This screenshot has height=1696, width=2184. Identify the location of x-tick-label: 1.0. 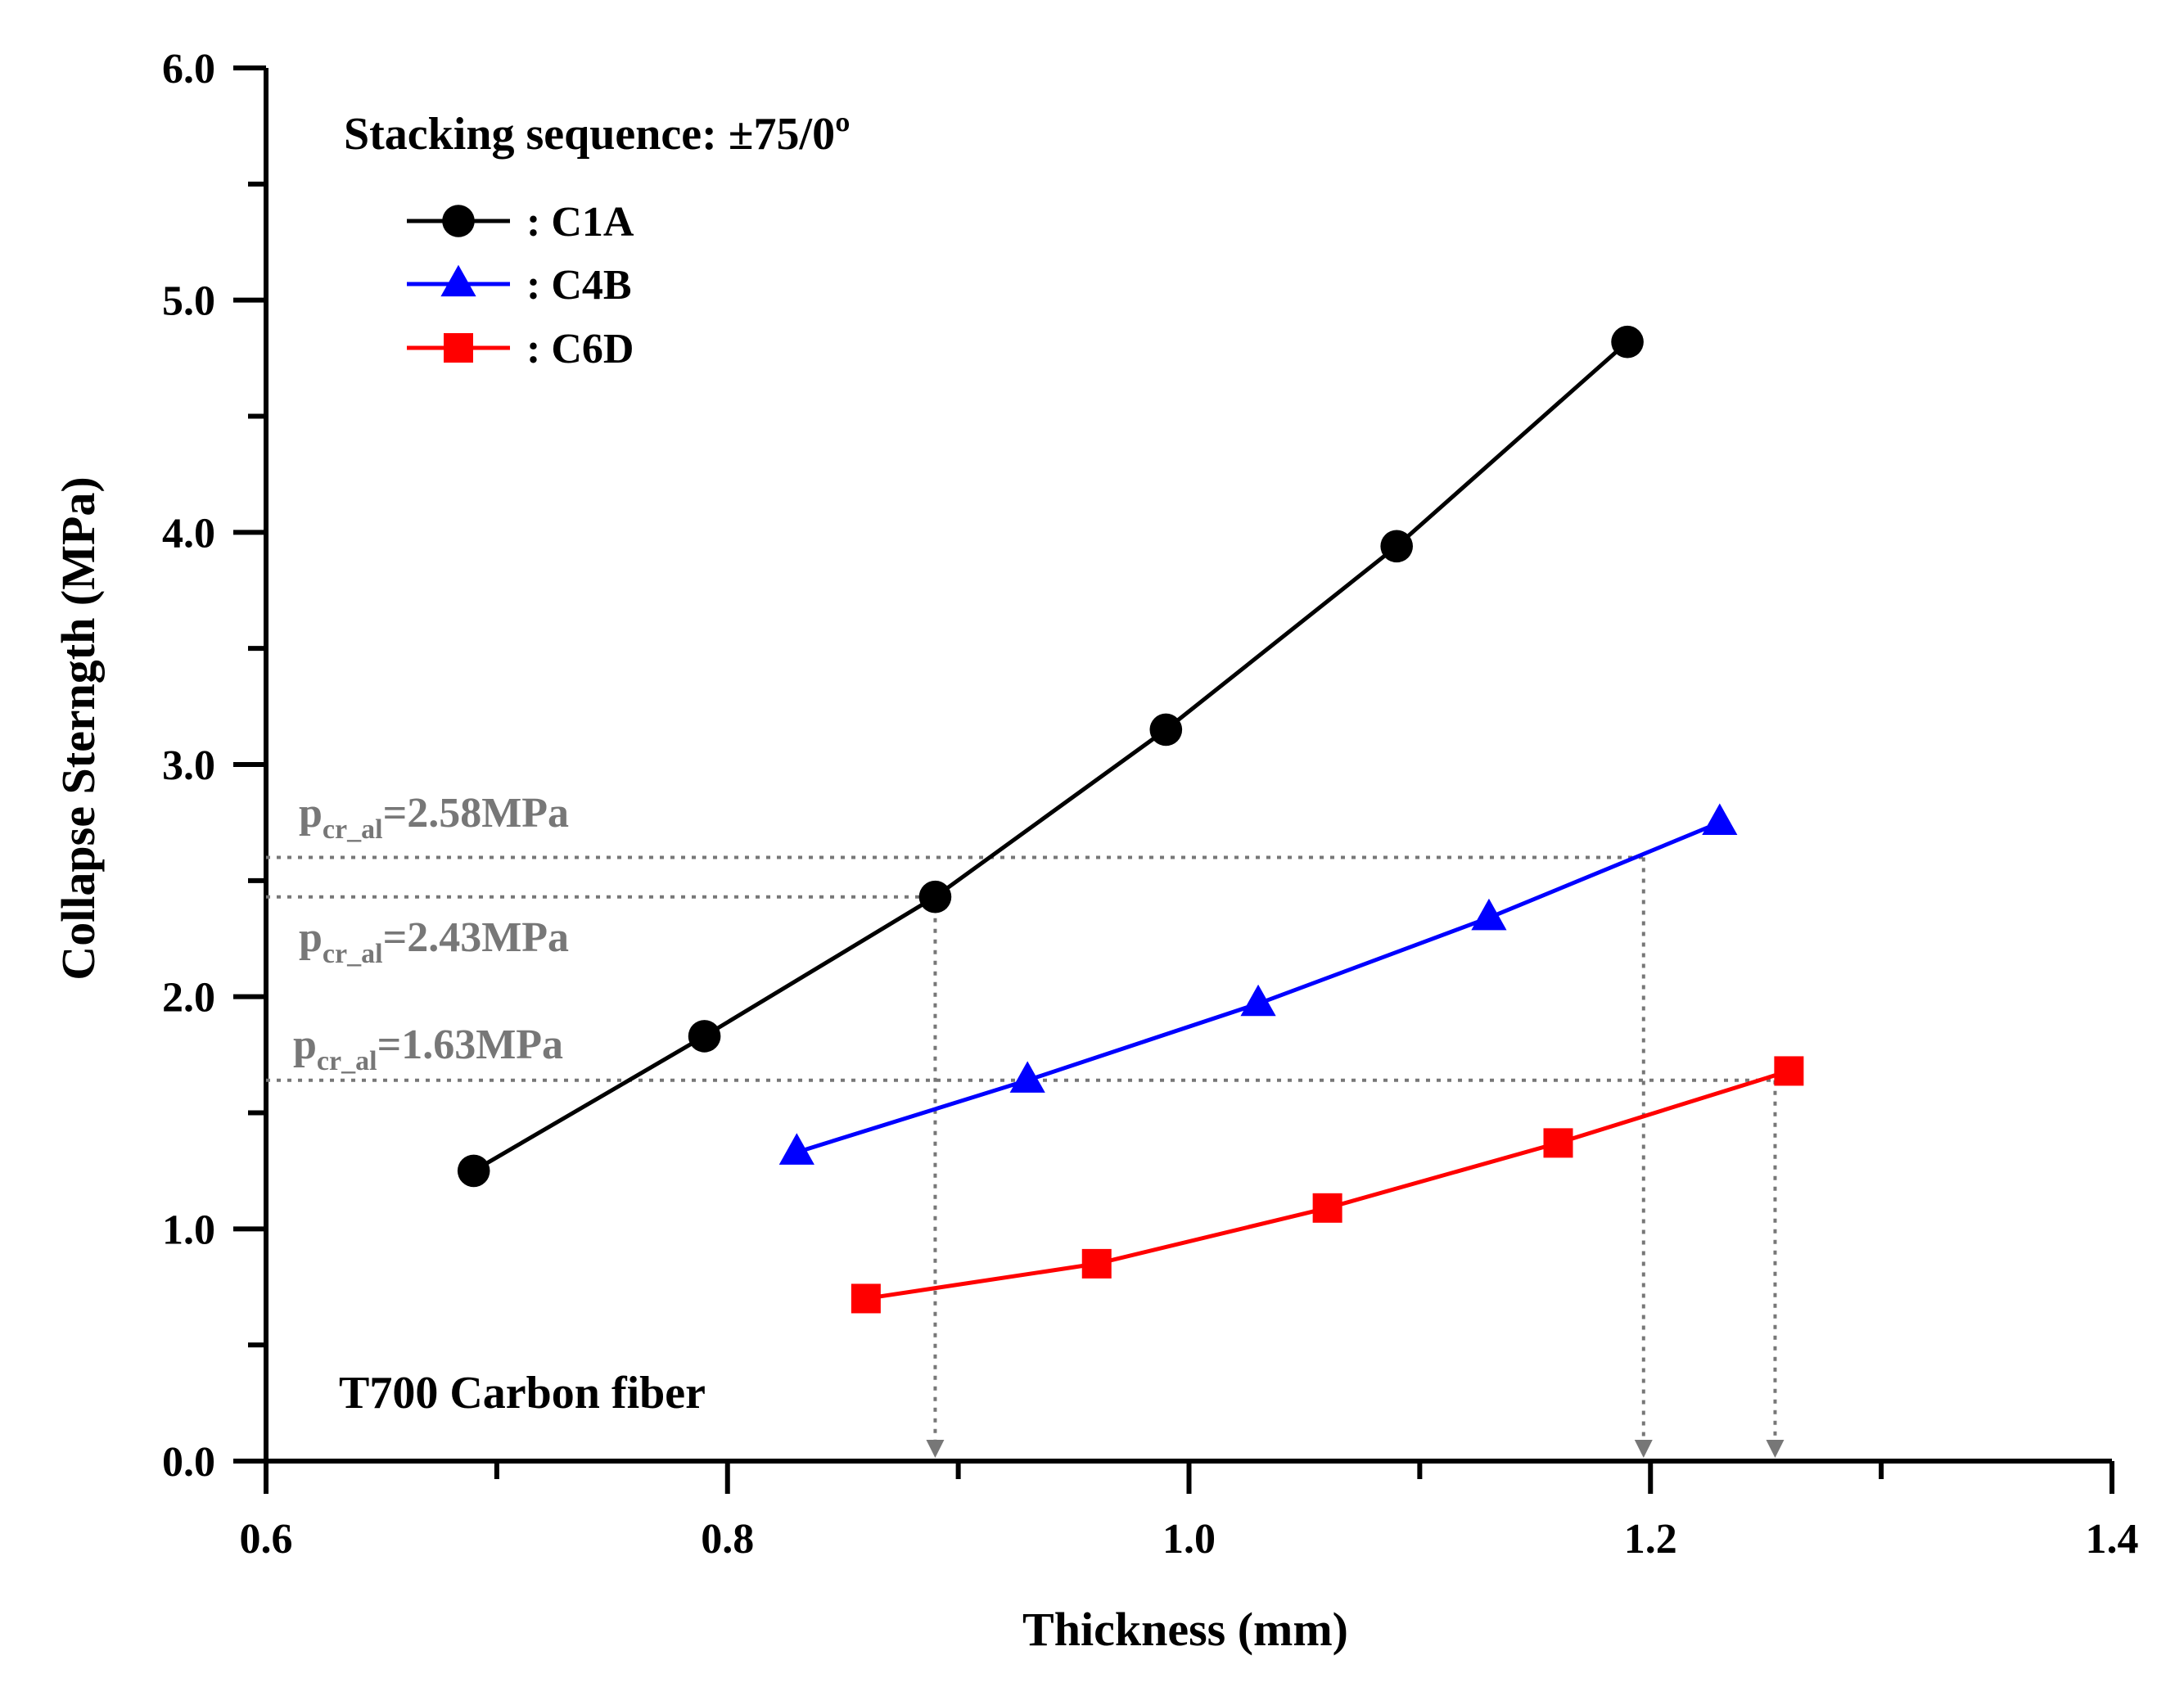
(1189, 1539).